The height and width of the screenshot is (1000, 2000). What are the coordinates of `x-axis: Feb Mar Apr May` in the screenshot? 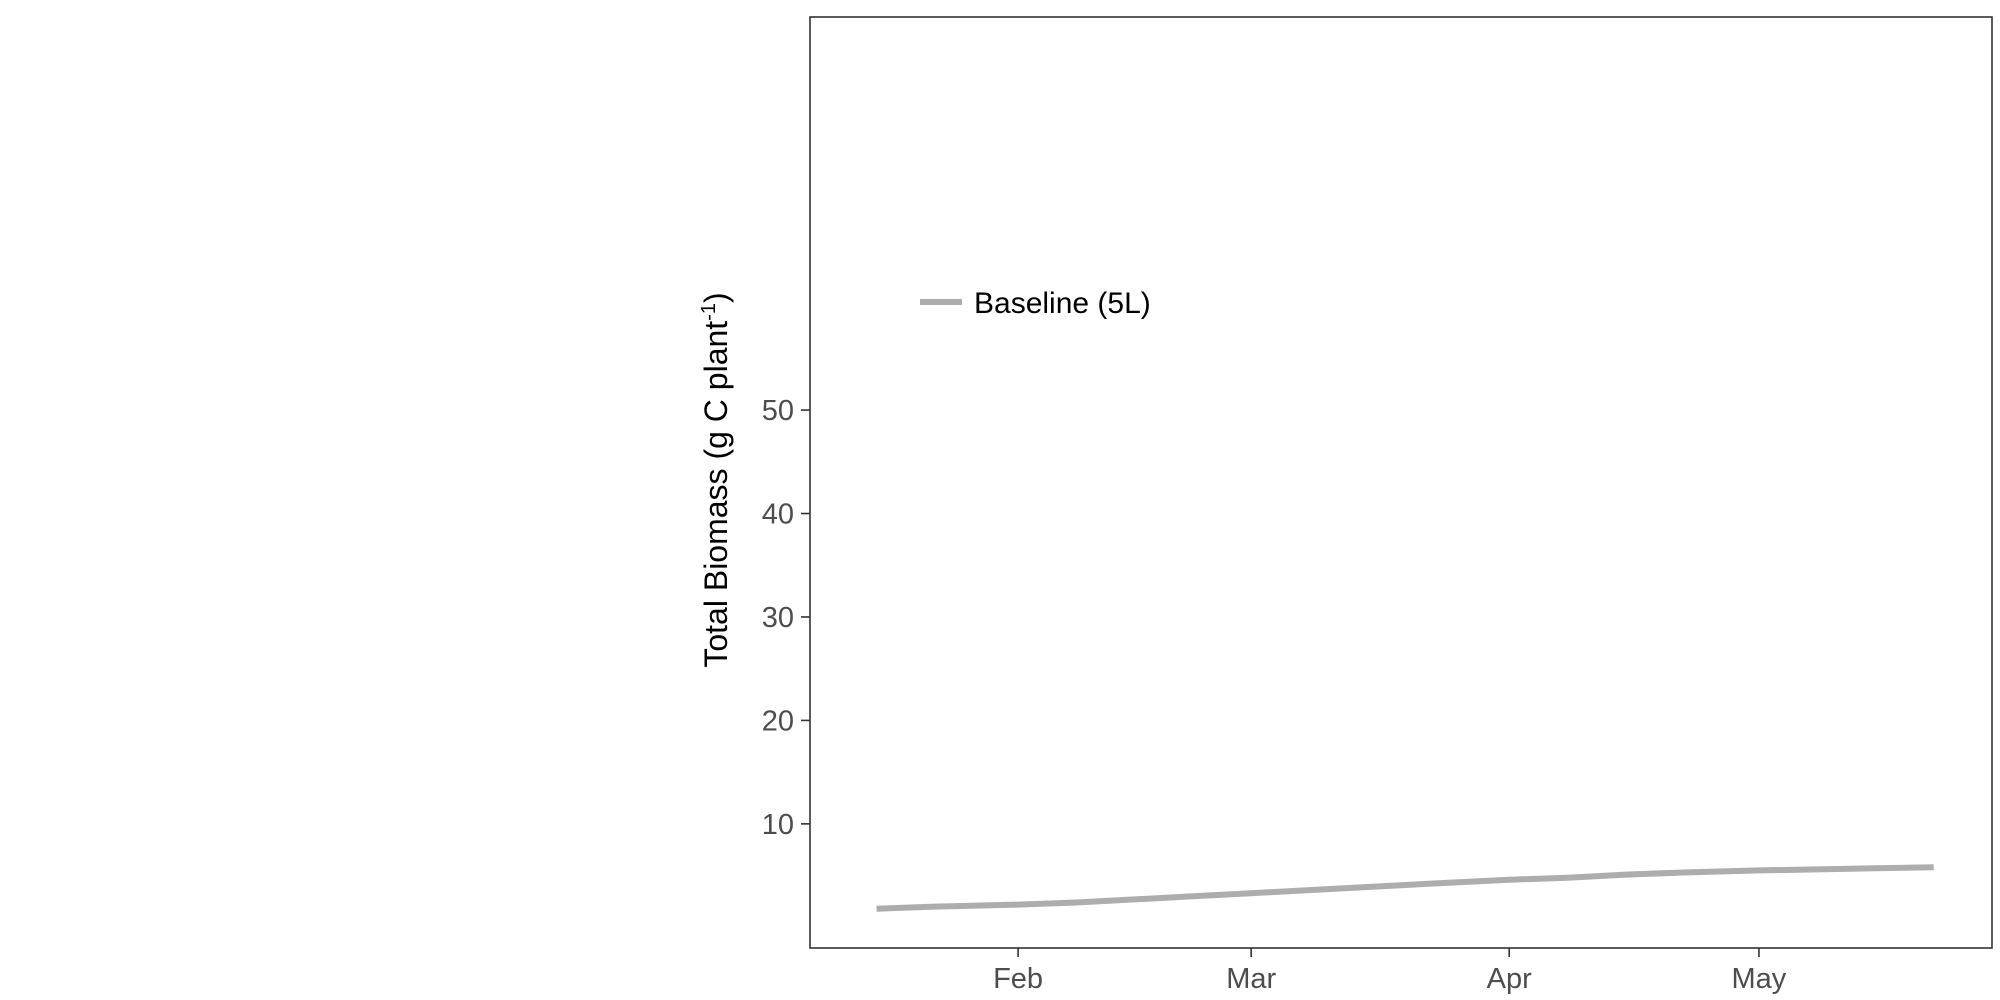 It's located at (1390, 971).